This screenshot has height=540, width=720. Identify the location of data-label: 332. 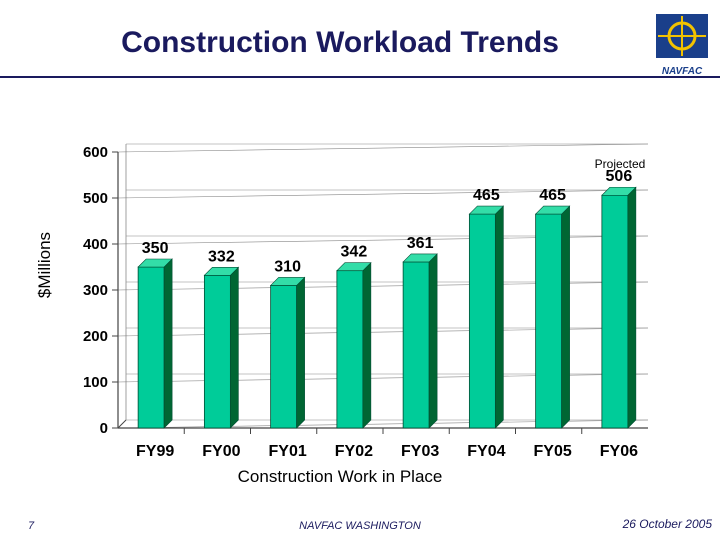
(221, 256).